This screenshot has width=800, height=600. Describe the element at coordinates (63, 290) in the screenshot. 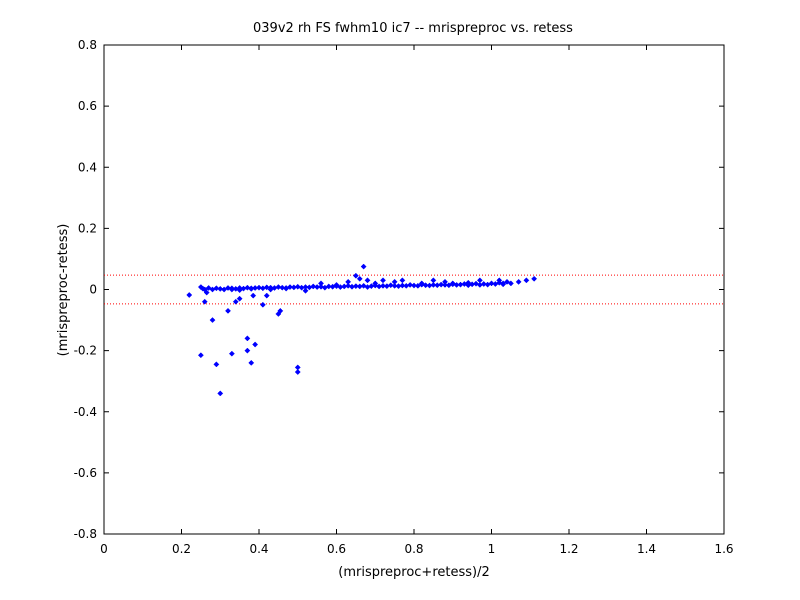

I see `y-axis-label: (mrispreproc-retess)` at that location.